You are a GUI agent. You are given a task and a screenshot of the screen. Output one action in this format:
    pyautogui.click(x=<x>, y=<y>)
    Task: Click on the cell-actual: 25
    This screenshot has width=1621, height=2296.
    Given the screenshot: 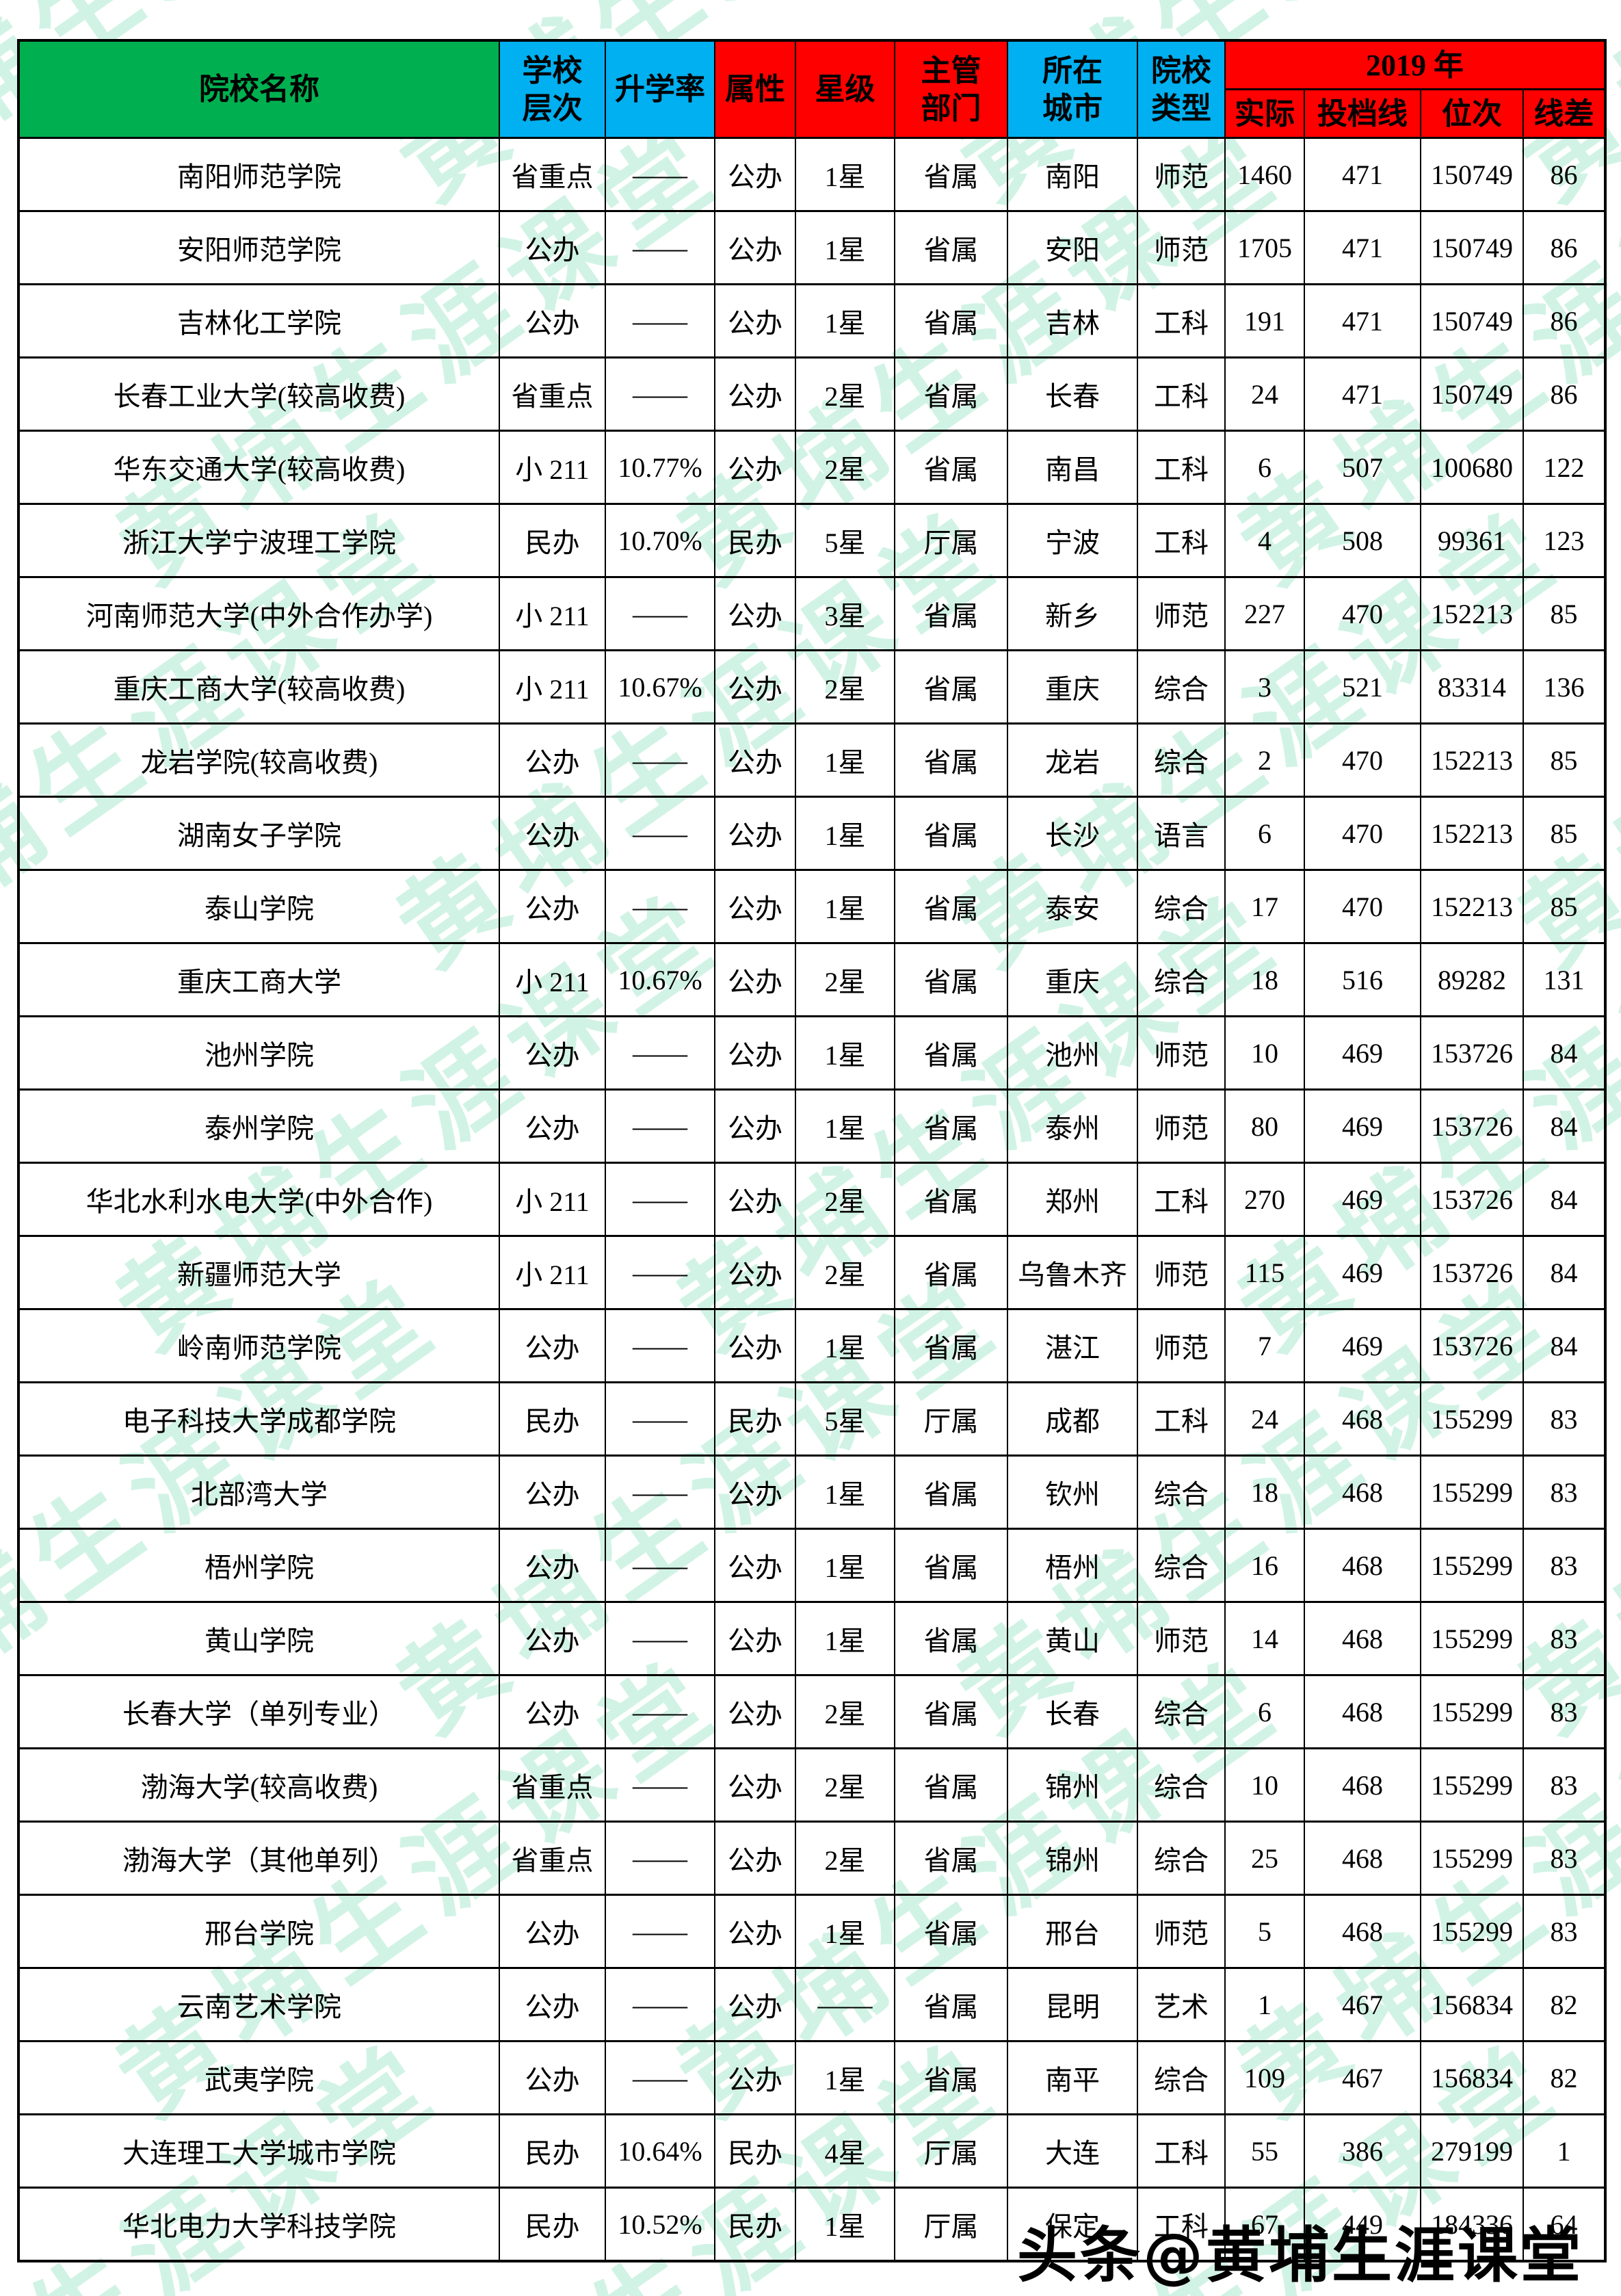 What is the action you would take?
    pyautogui.click(x=1264, y=1859)
    